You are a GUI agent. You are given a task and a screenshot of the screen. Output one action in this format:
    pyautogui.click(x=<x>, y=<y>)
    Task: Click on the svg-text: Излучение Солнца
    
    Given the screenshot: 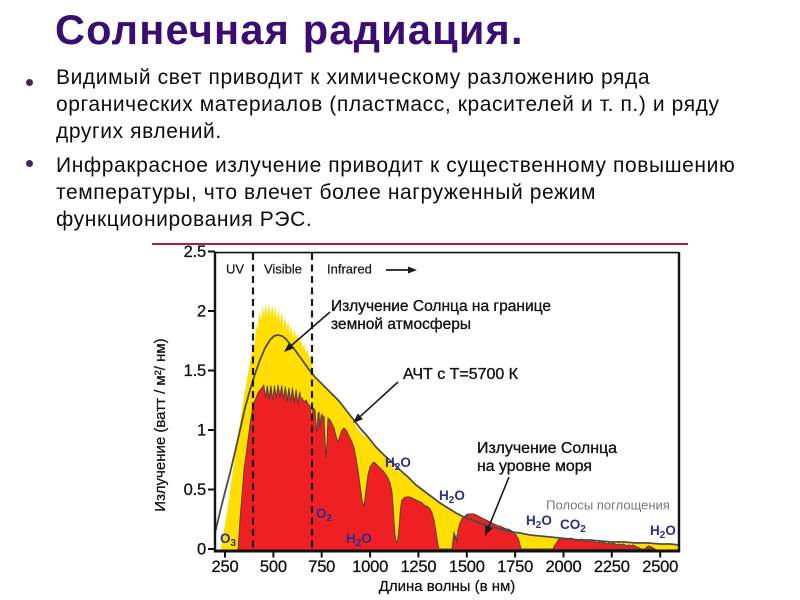 What is the action you would take?
    pyautogui.click(x=547, y=448)
    